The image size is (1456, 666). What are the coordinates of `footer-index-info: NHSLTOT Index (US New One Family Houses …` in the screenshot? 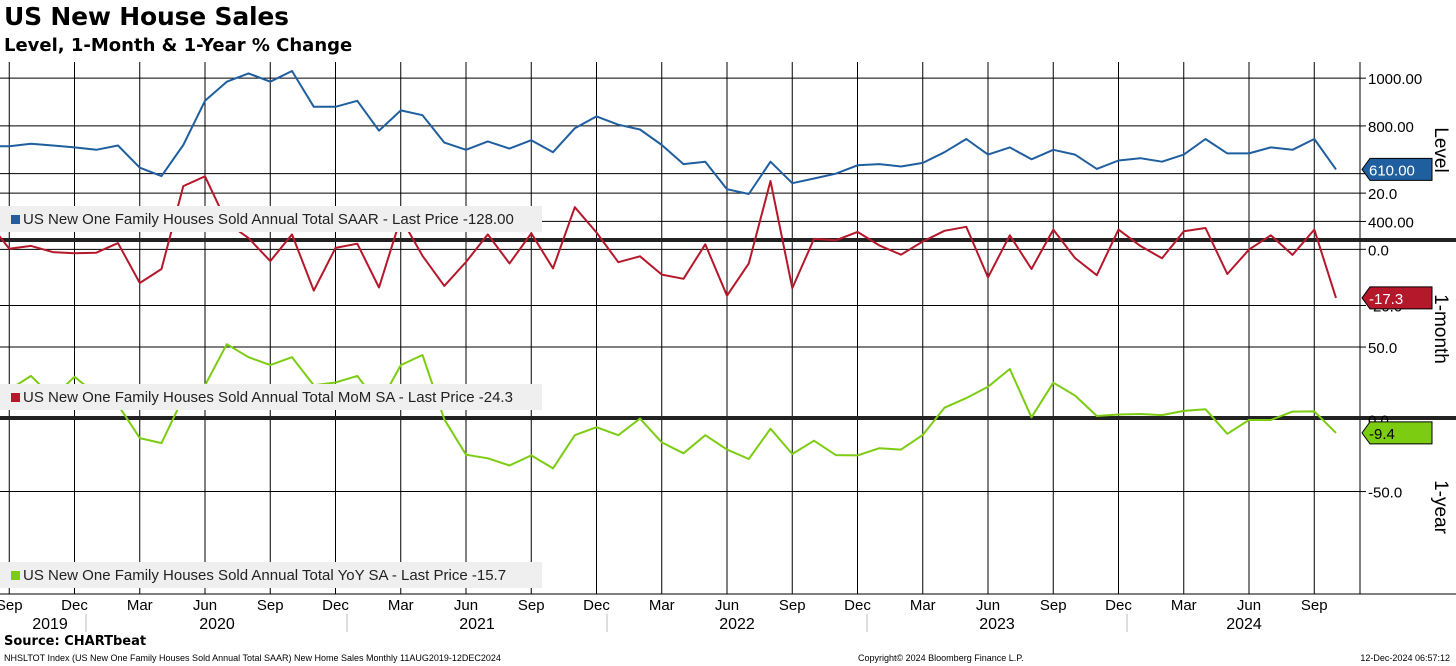 It's located at (252, 658).